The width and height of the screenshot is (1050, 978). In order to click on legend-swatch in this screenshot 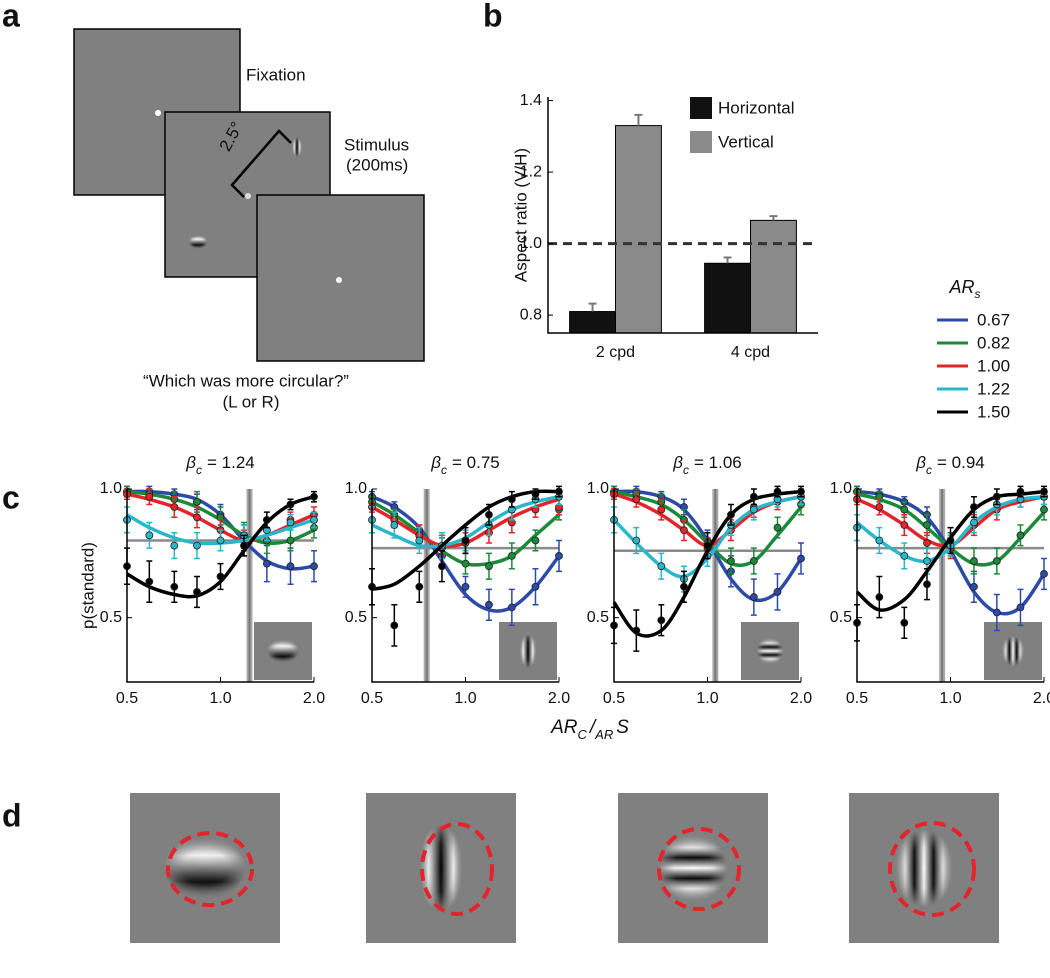, I will do `click(701, 142)`.